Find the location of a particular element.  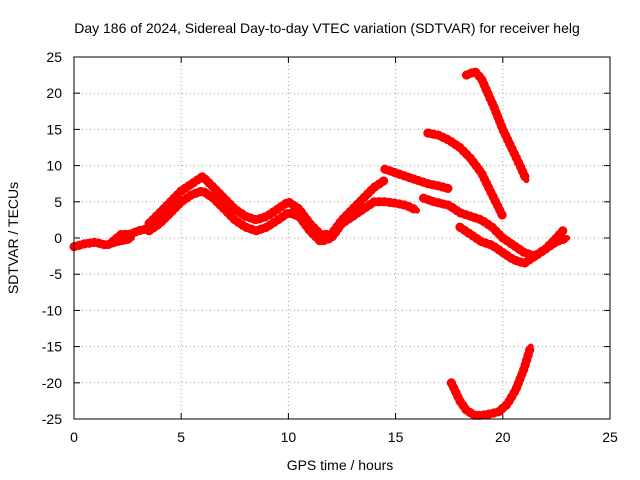

series-track-5-markers is located at coordinates (417, 179).